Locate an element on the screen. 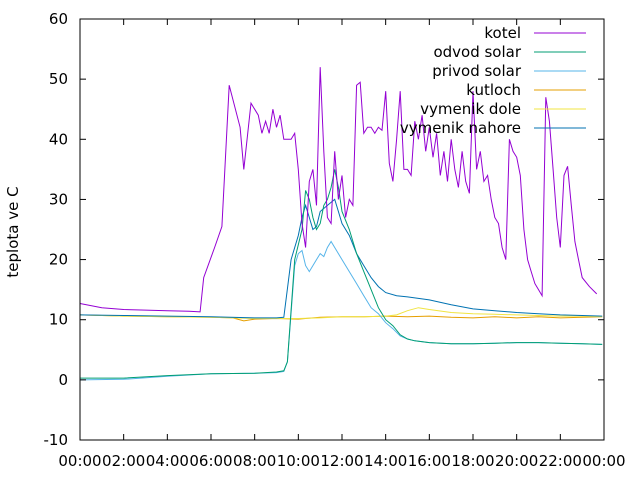  x-tick-label: 16:00 is located at coordinates (429, 461).